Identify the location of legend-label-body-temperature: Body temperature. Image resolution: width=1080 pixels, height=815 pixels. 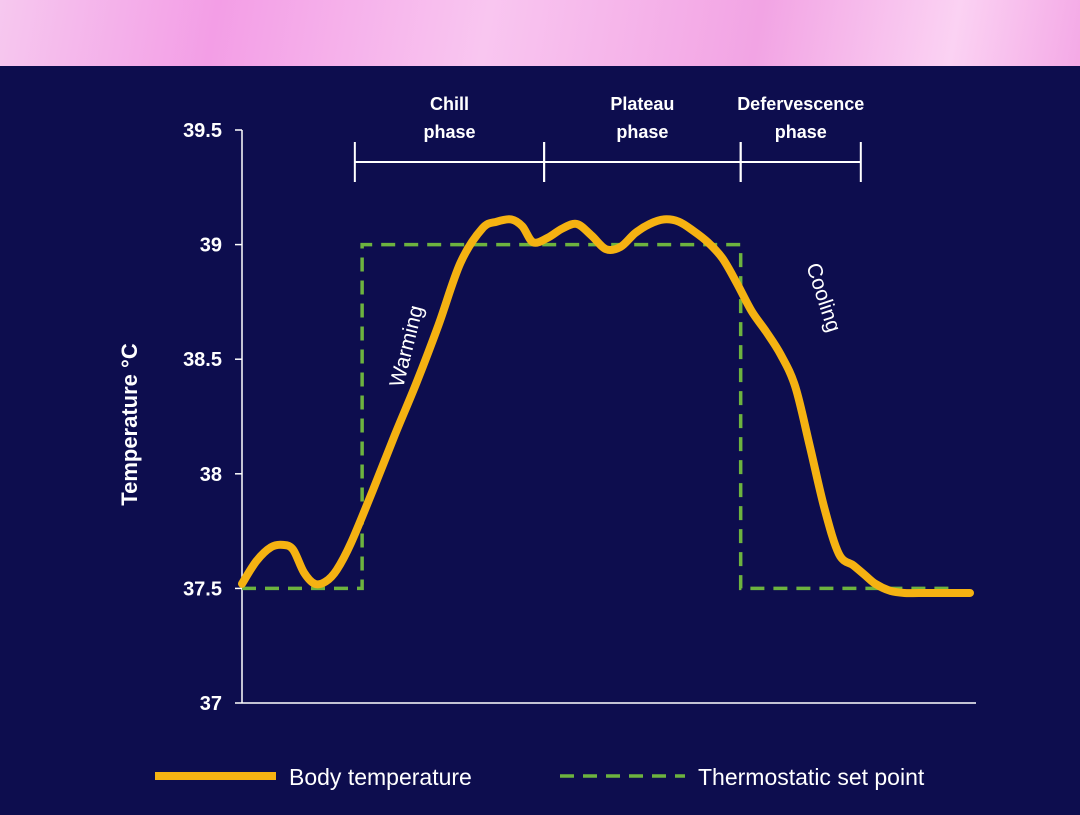
(380, 777).